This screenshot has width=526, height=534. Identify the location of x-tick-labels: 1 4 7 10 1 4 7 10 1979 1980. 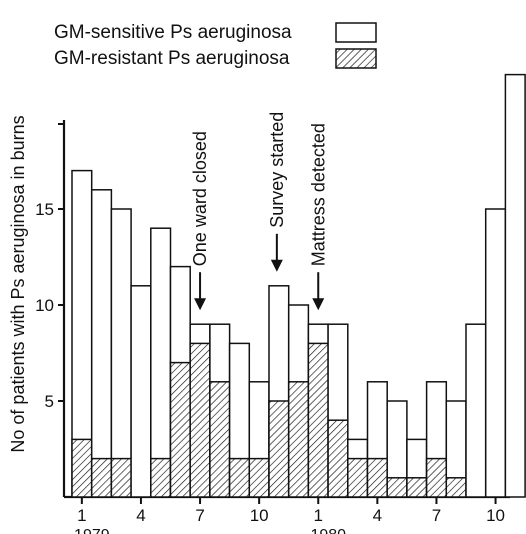
(289, 515).